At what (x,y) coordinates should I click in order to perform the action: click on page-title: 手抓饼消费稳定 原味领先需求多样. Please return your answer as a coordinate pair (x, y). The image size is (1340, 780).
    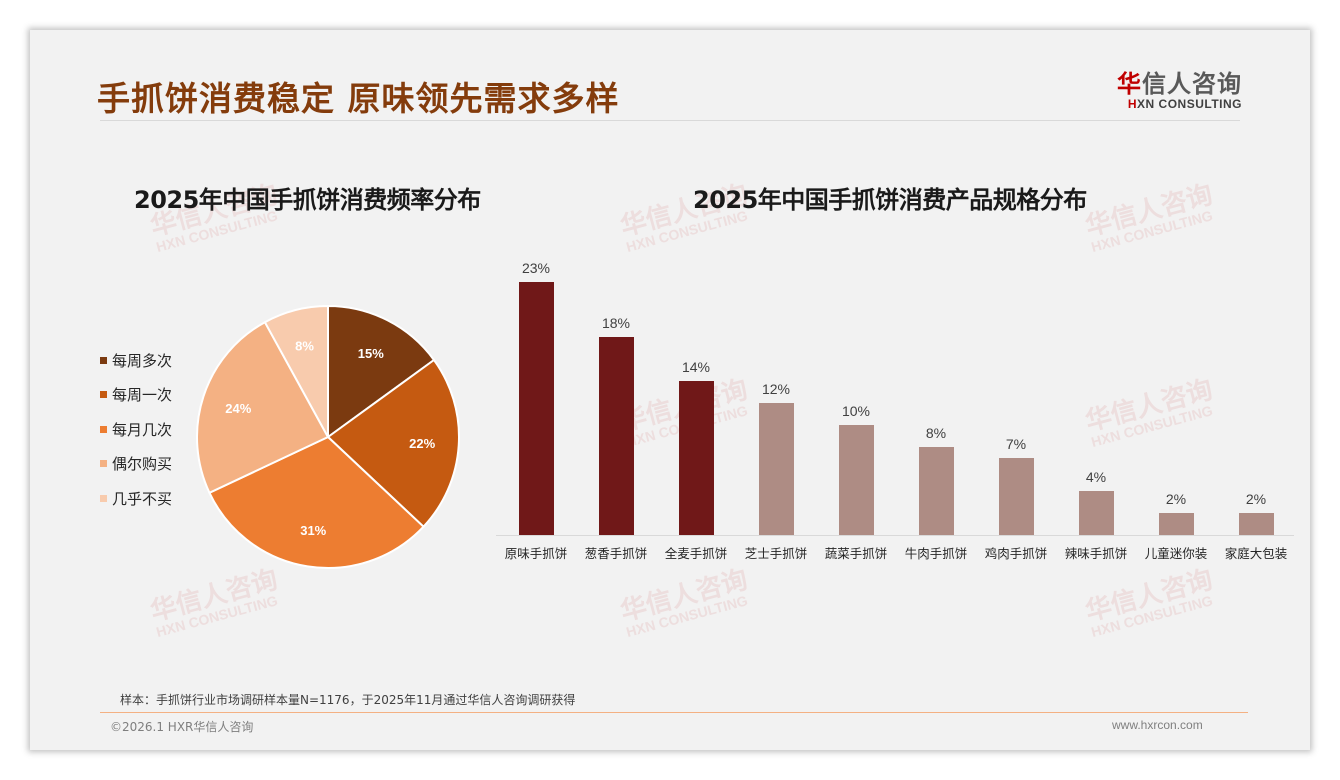
    Looking at the image, I should click on (358, 98).